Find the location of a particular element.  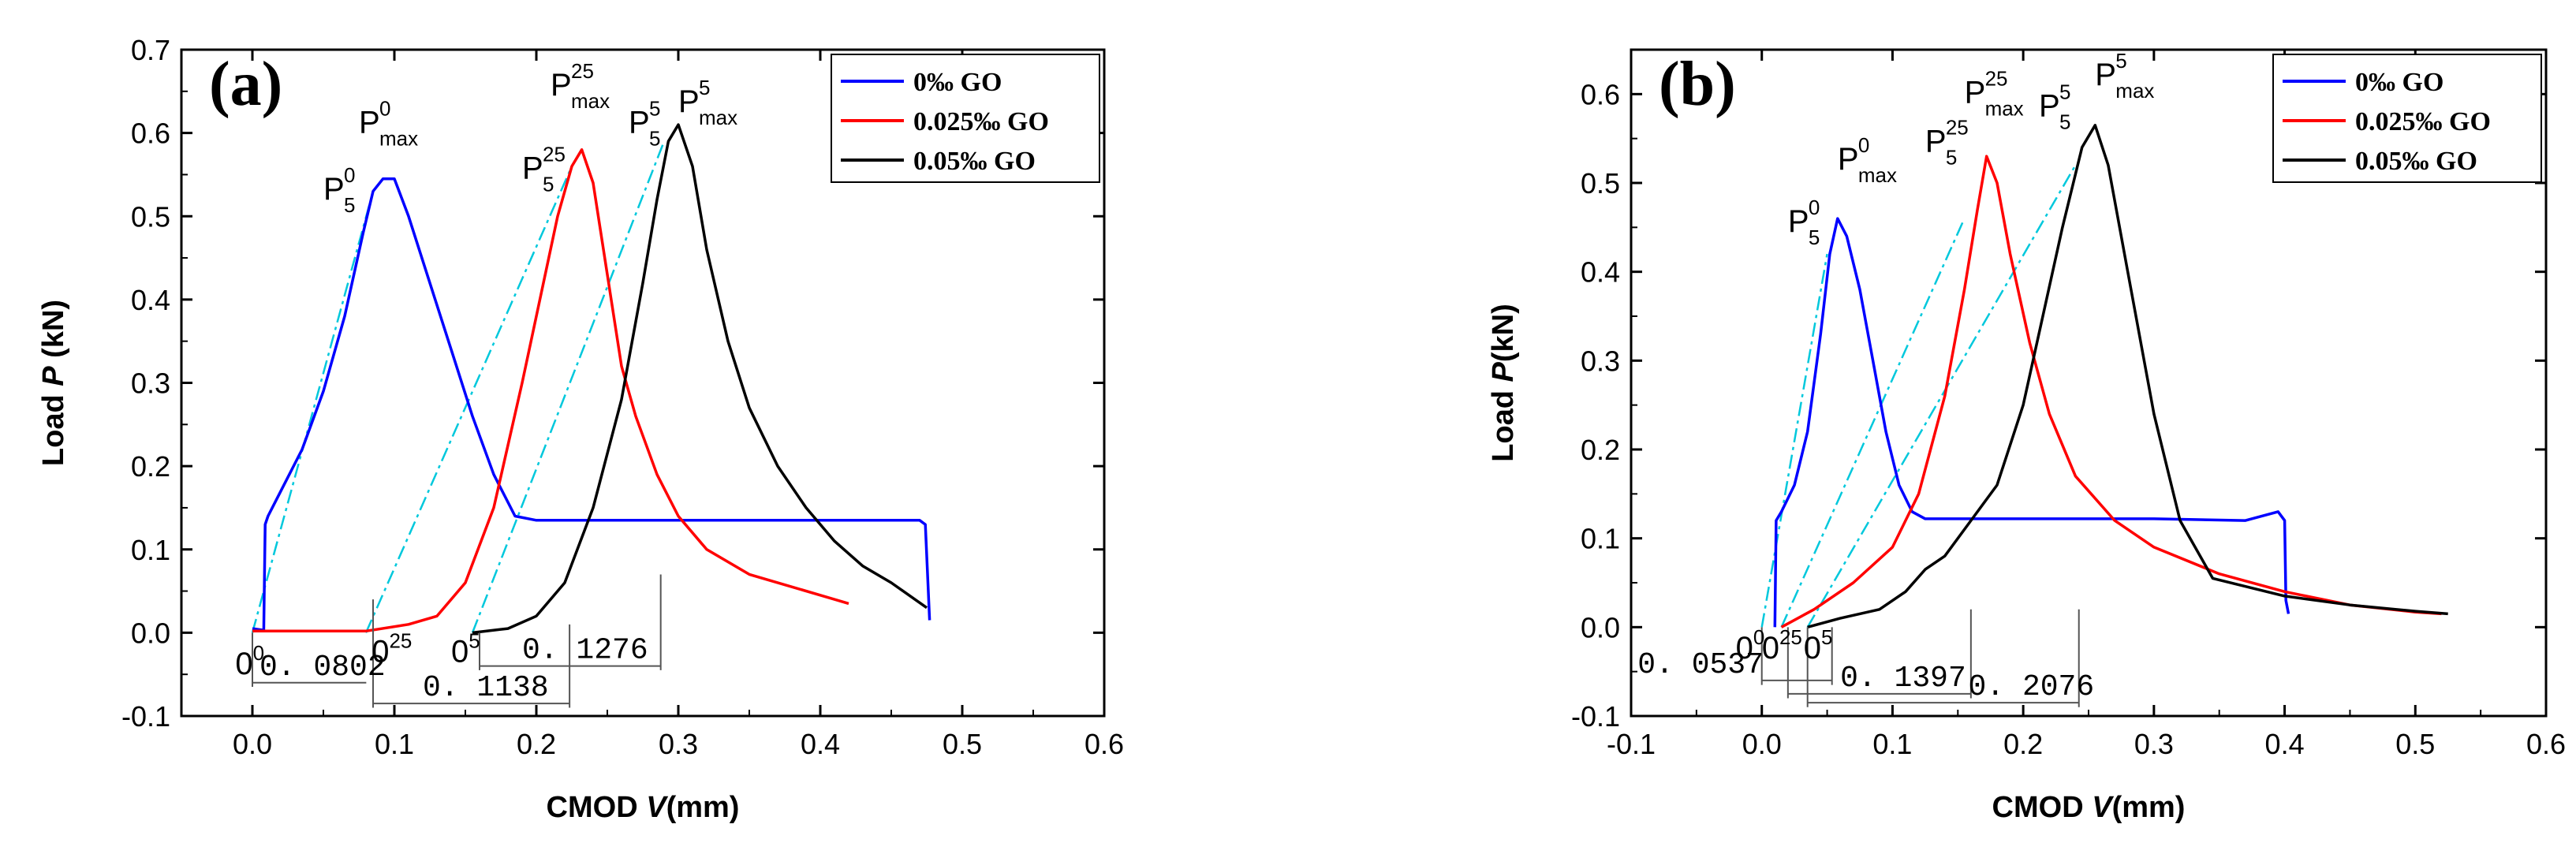

dimension-label: 0. 1397 is located at coordinates (1903, 679).